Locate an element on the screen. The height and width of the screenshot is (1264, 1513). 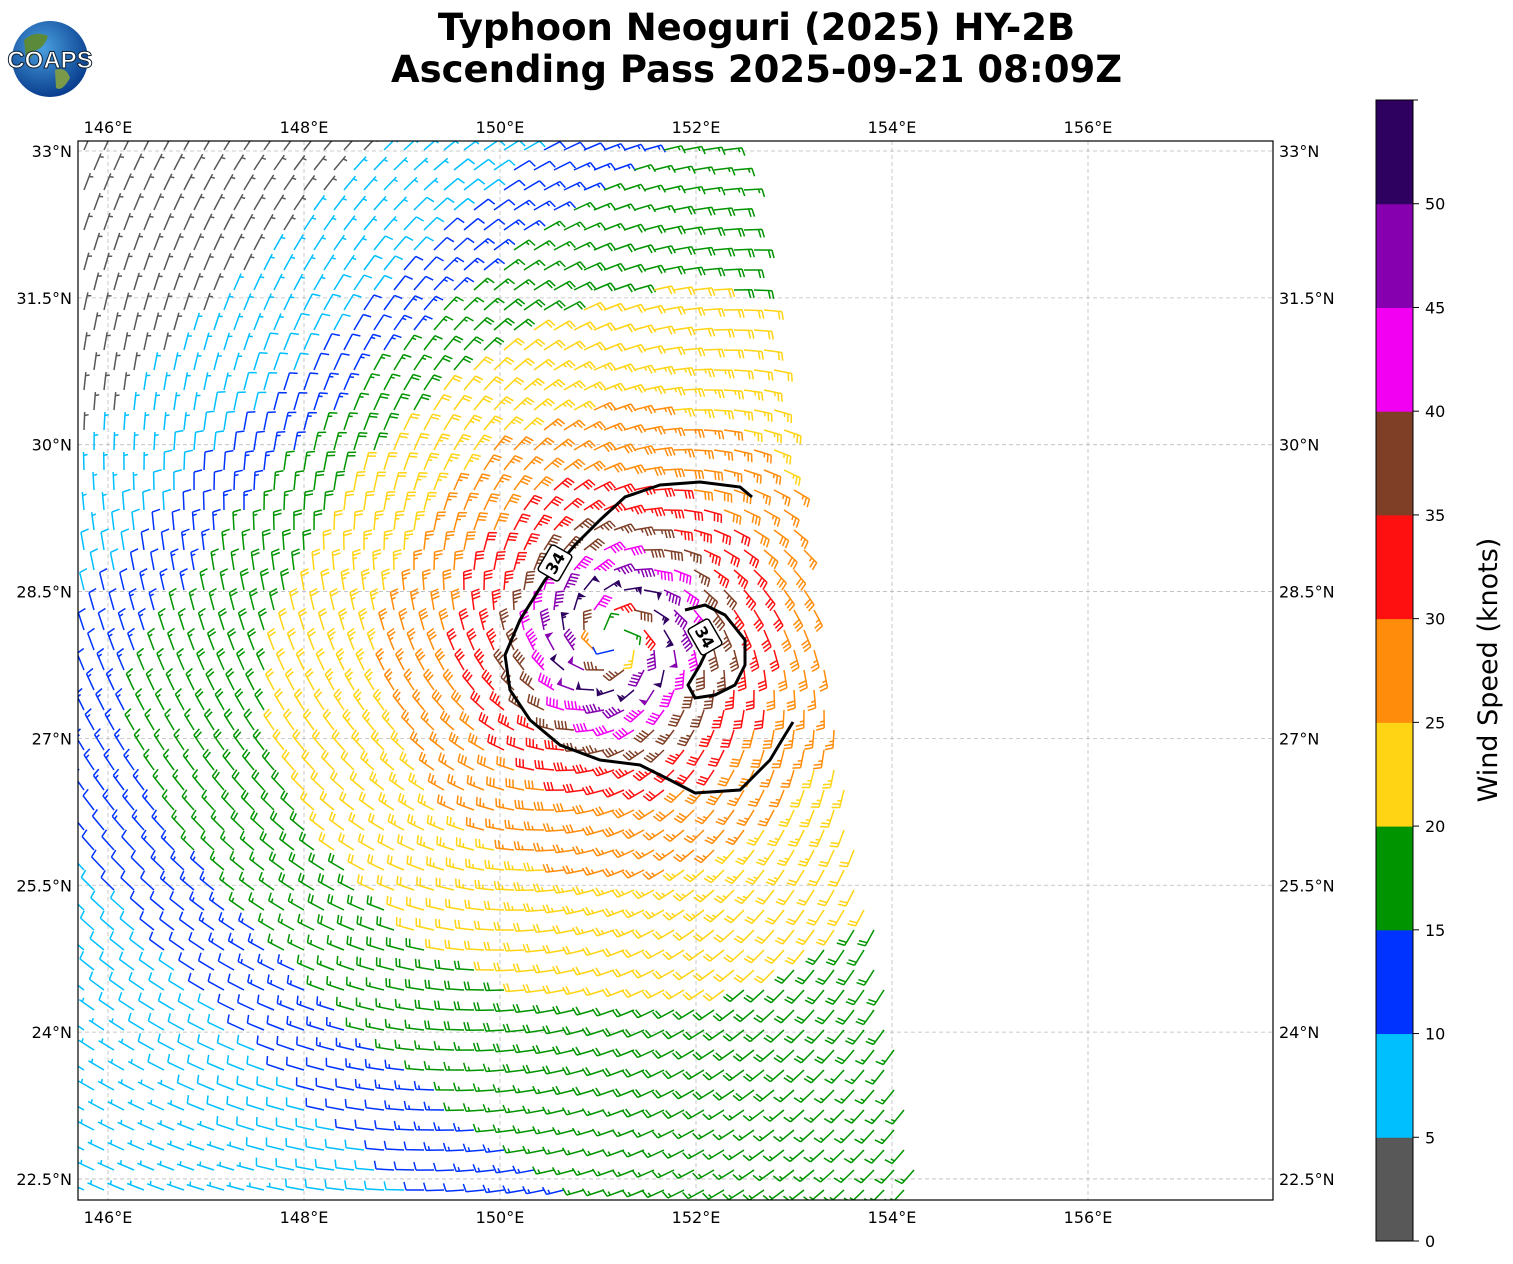
contour-34kt-inner is located at coordinates (715, 651).